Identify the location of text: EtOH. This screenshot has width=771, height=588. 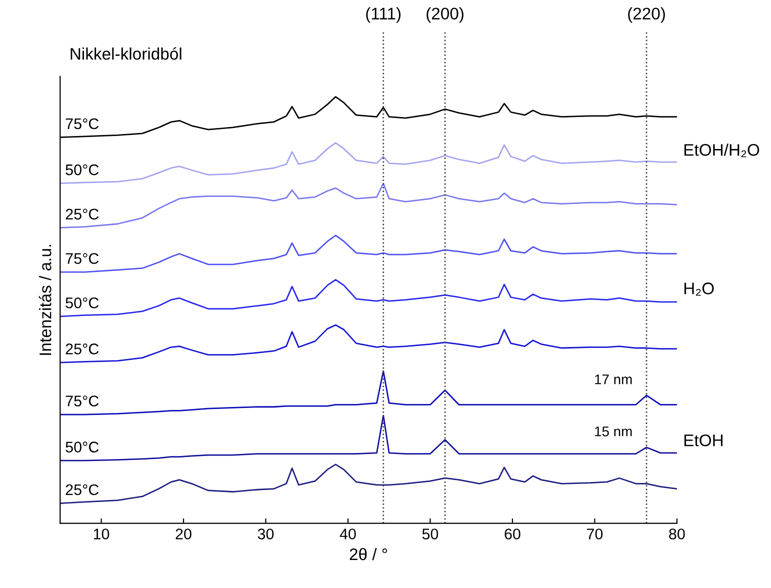
(703, 440).